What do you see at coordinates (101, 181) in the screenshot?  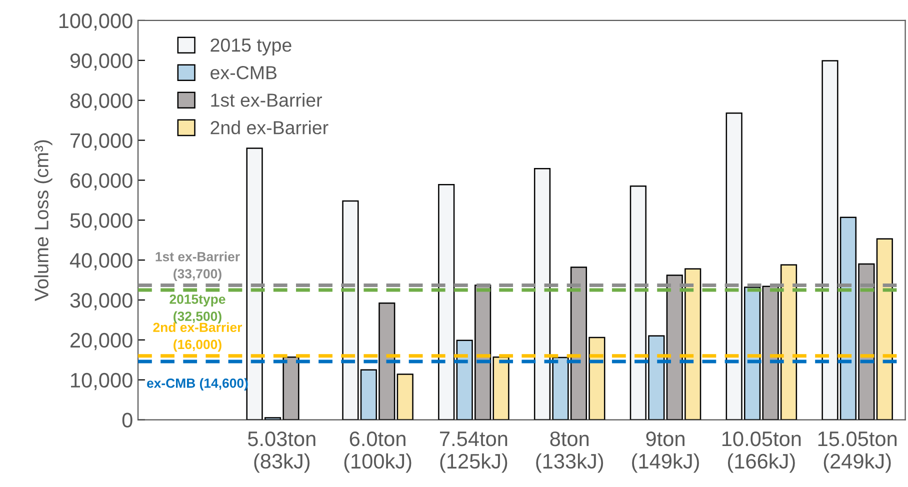 I see `y-tick-label: 60,000` at bounding box center [101, 181].